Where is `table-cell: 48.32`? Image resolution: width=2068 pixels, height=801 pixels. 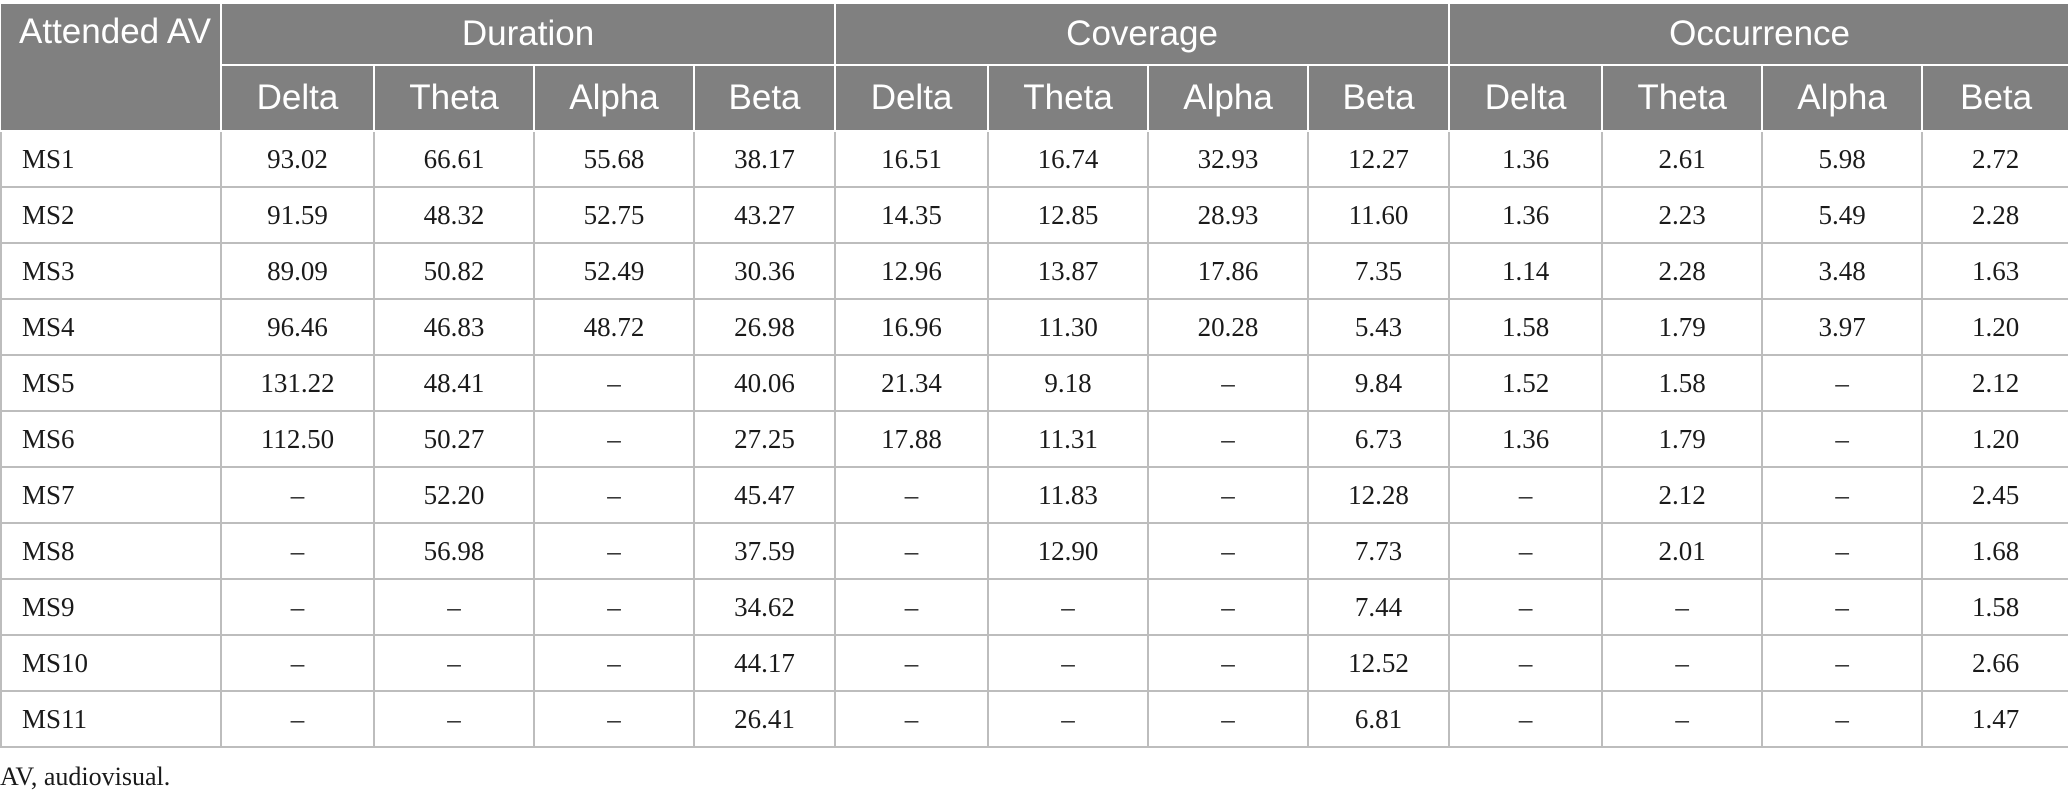
table-cell: 48.32 is located at coordinates (454, 215).